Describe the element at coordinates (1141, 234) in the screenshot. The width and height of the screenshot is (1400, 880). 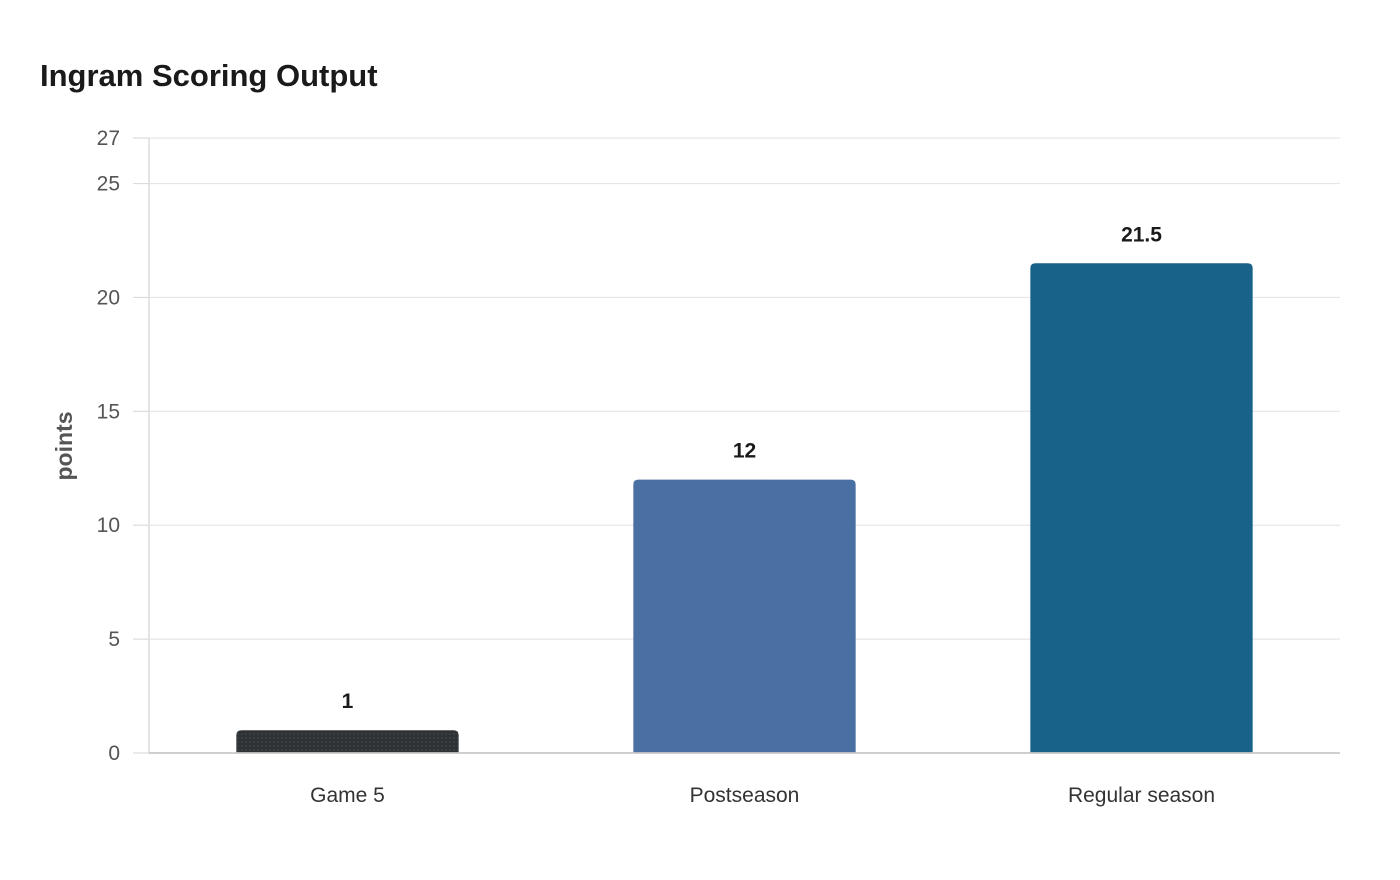
I see `bar-value-label: 21.5` at that location.